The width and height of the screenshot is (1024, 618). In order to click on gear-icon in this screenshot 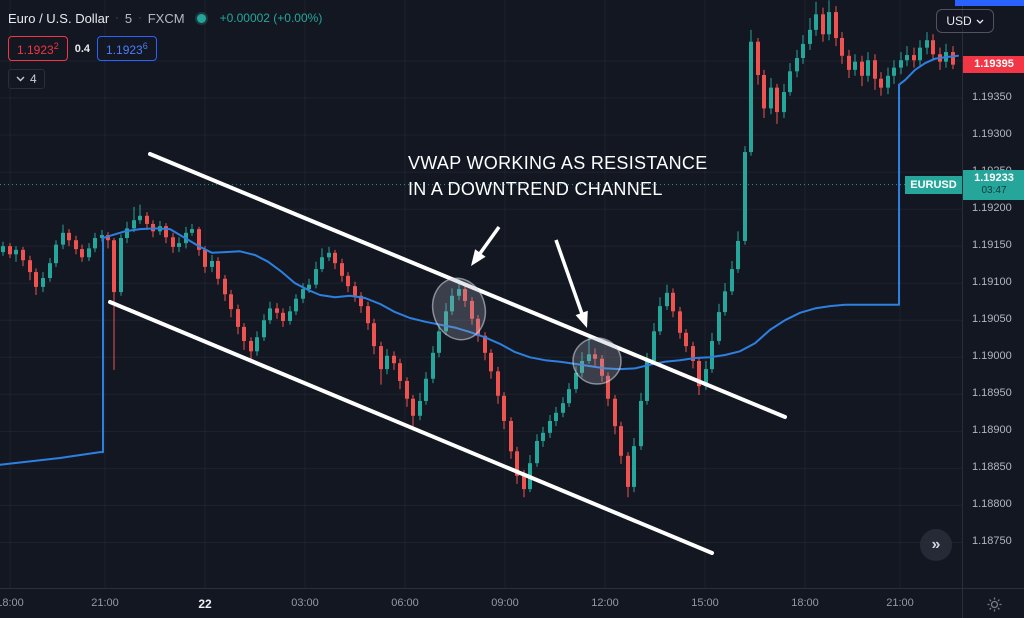, I will do `click(994, 604)`.